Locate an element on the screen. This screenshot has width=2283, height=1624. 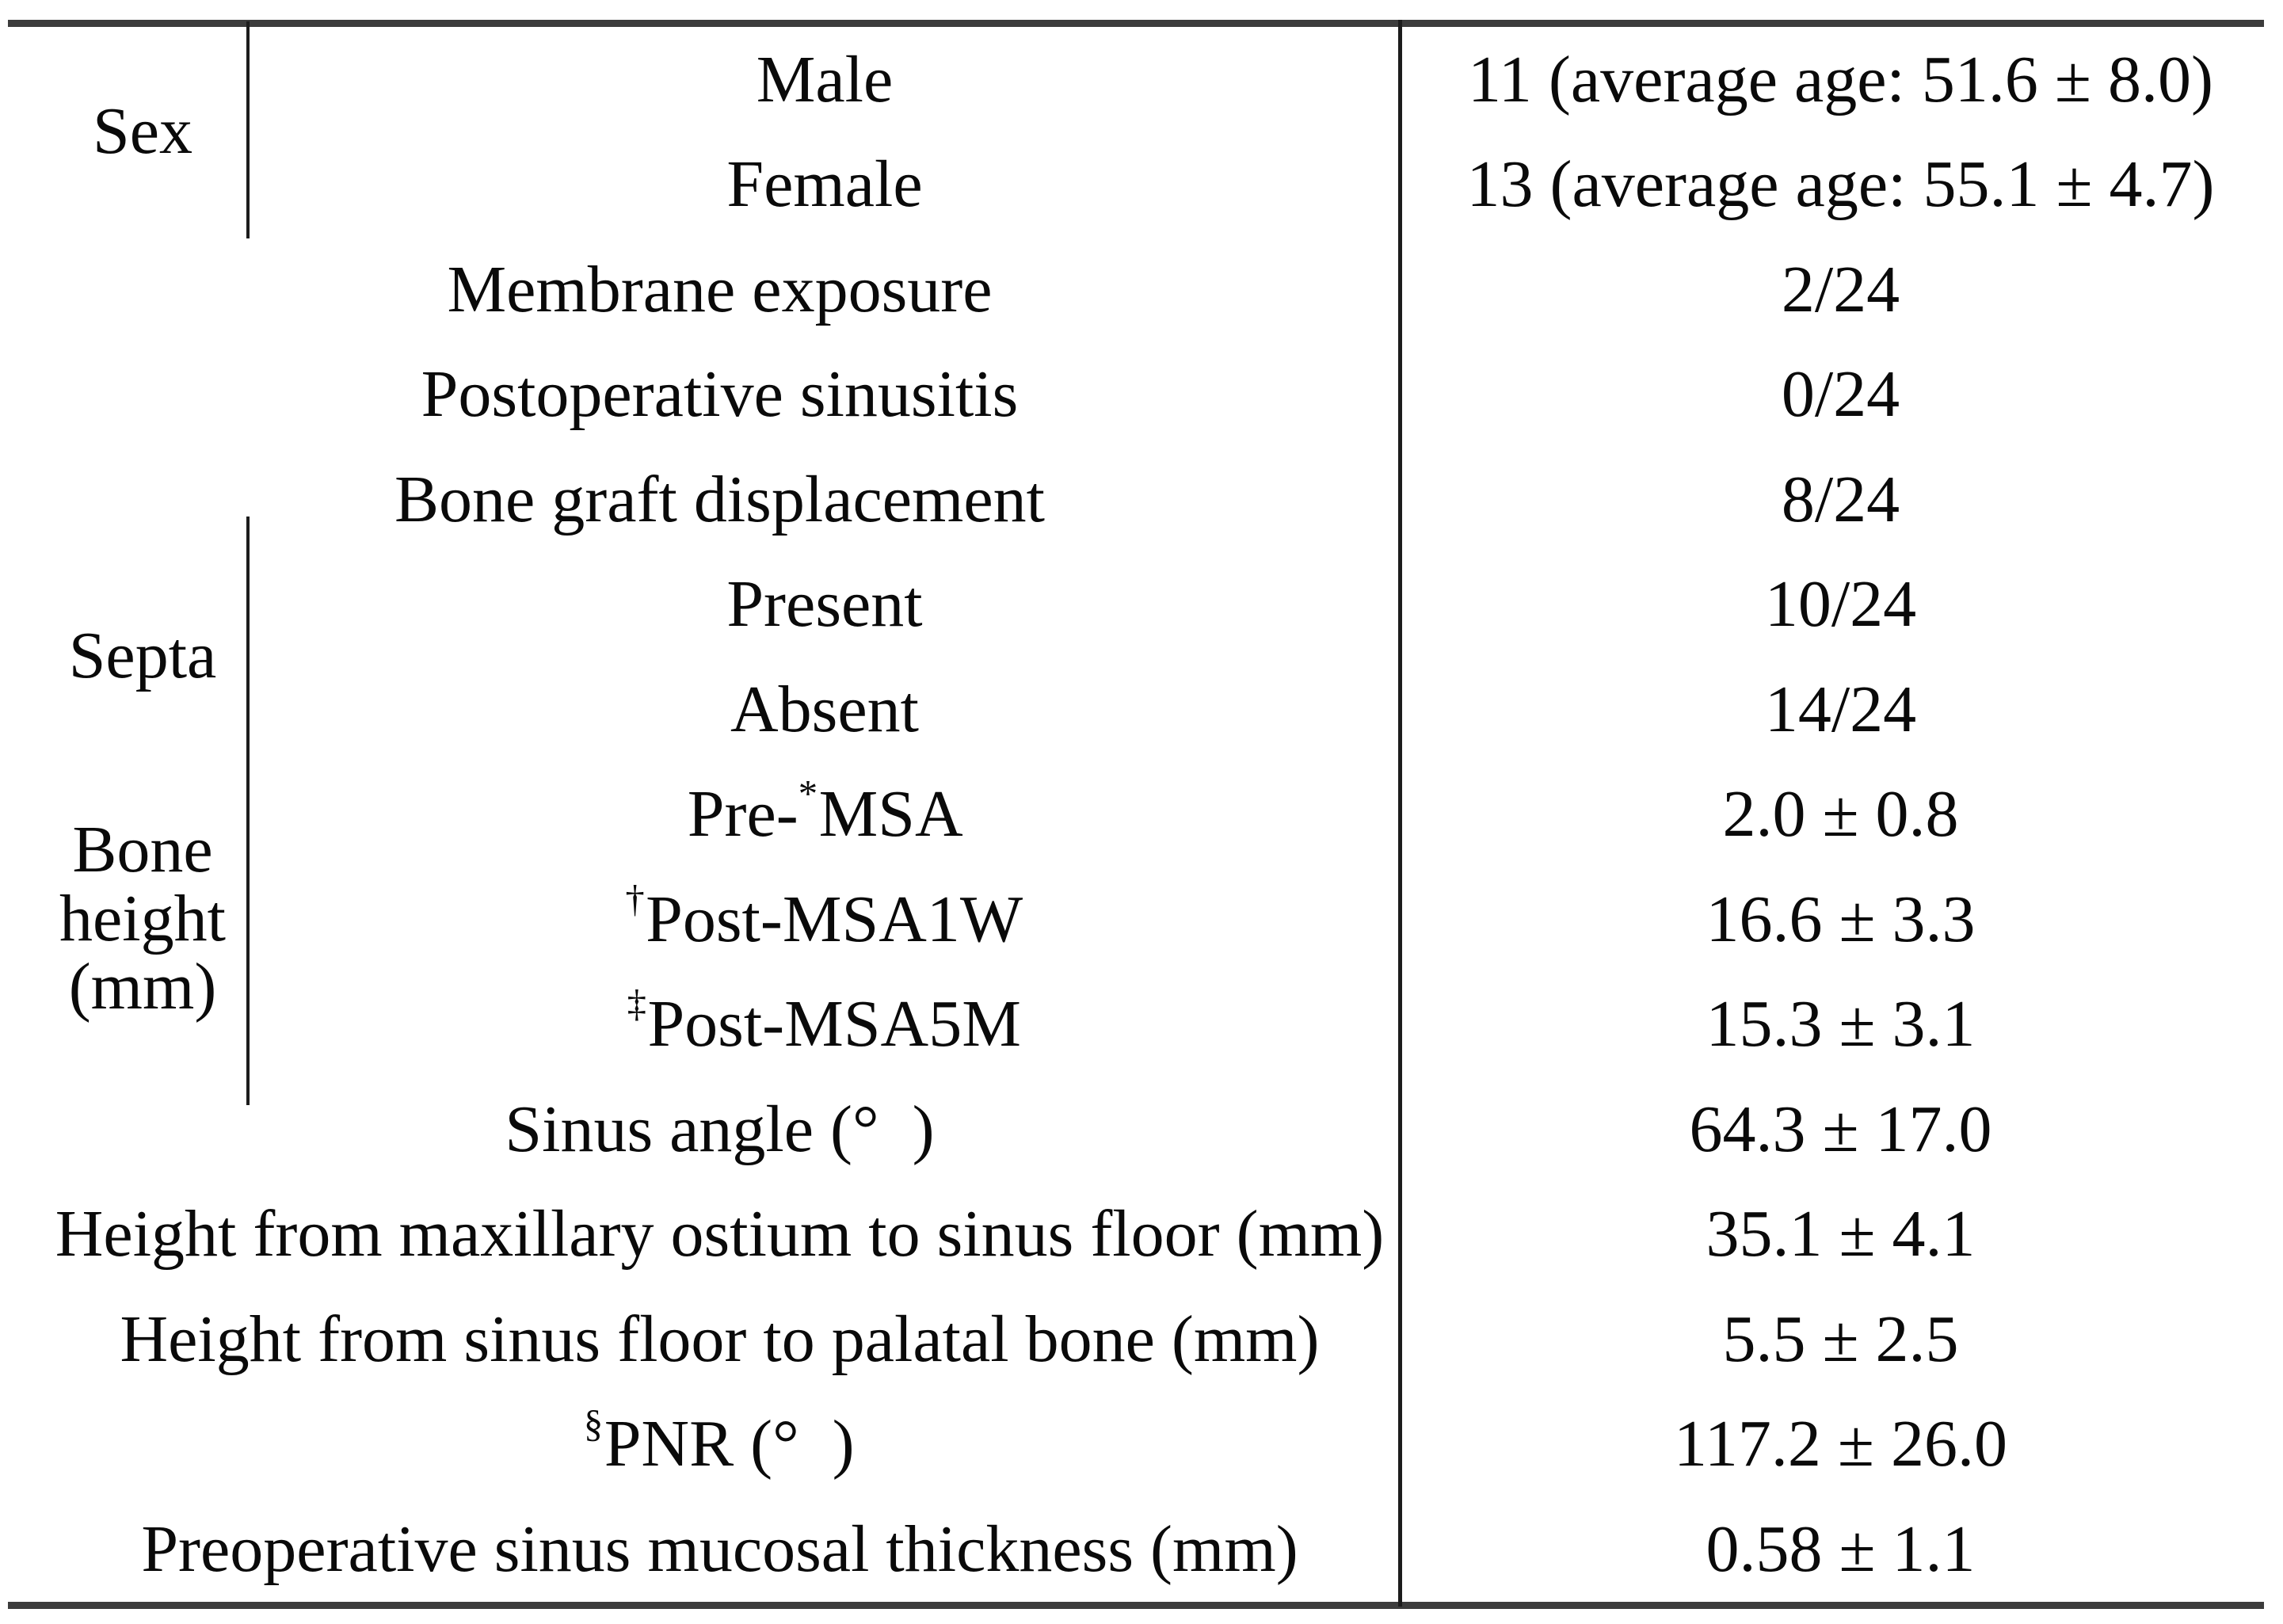
row-label-text: Pre- is located at coordinates (742, 814).